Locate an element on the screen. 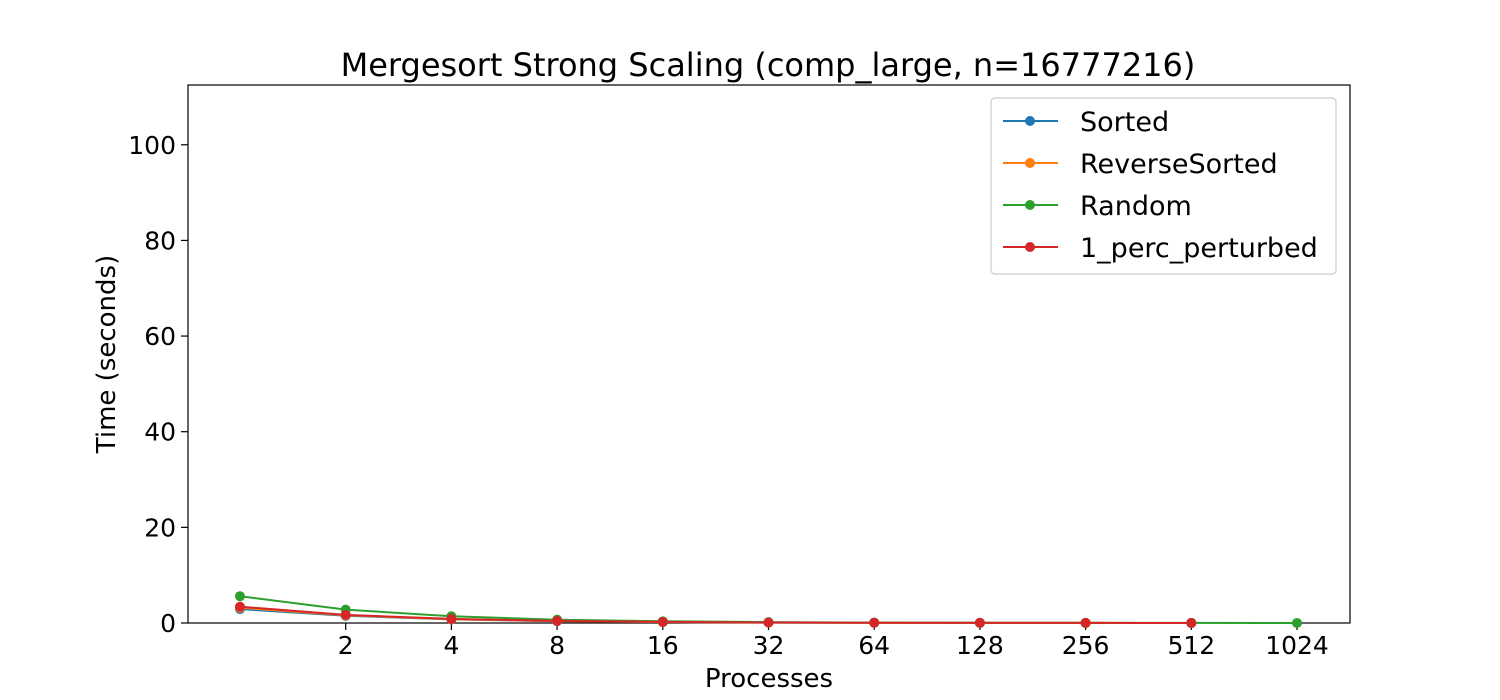 This screenshot has width=1500, height=700. series-line-1-perc-perturbed is located at coordinates (715, 614).